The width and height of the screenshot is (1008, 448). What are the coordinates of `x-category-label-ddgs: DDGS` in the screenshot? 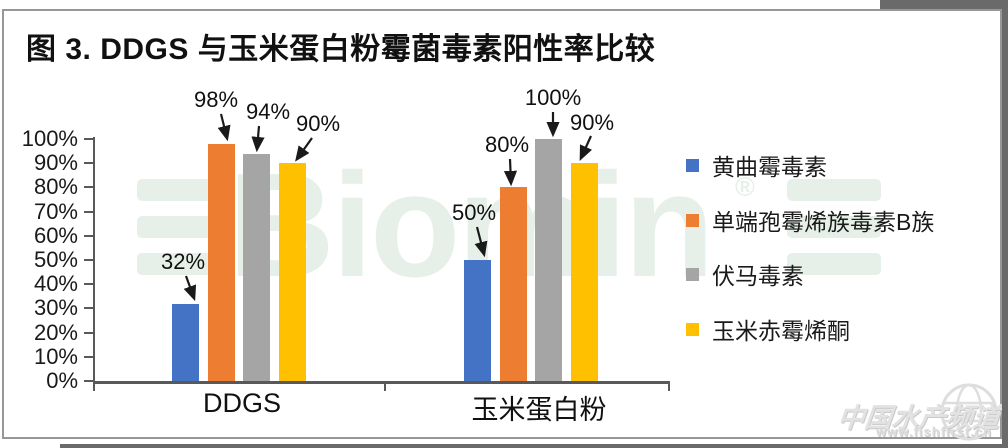 It's located at (241, 403).